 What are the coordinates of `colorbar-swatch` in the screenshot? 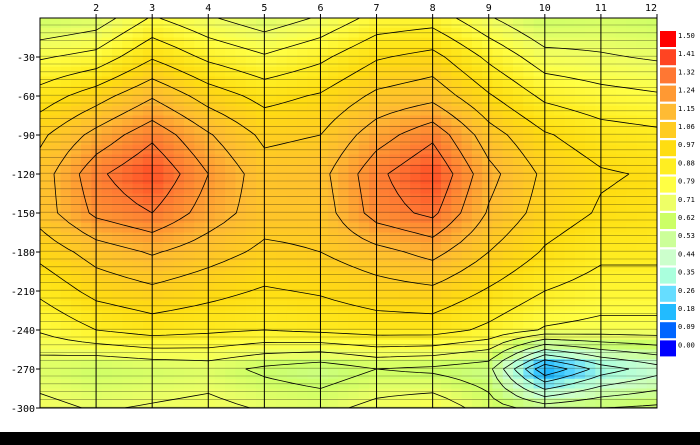 It's located at (668, 330).